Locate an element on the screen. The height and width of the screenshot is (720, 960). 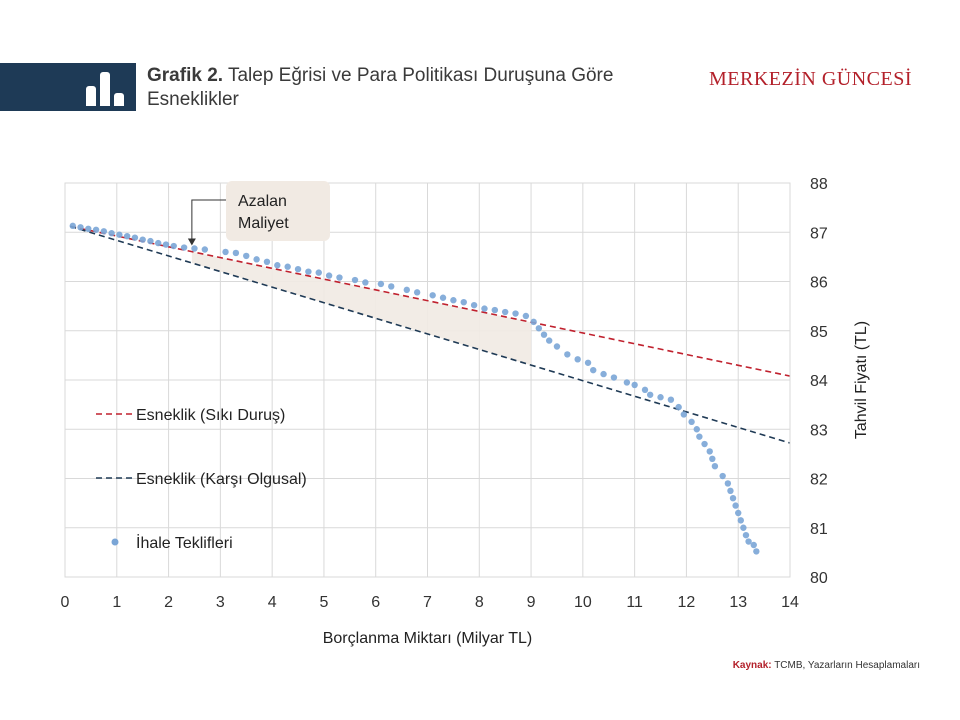
annotation-leader is located at coordinates (208, 219).